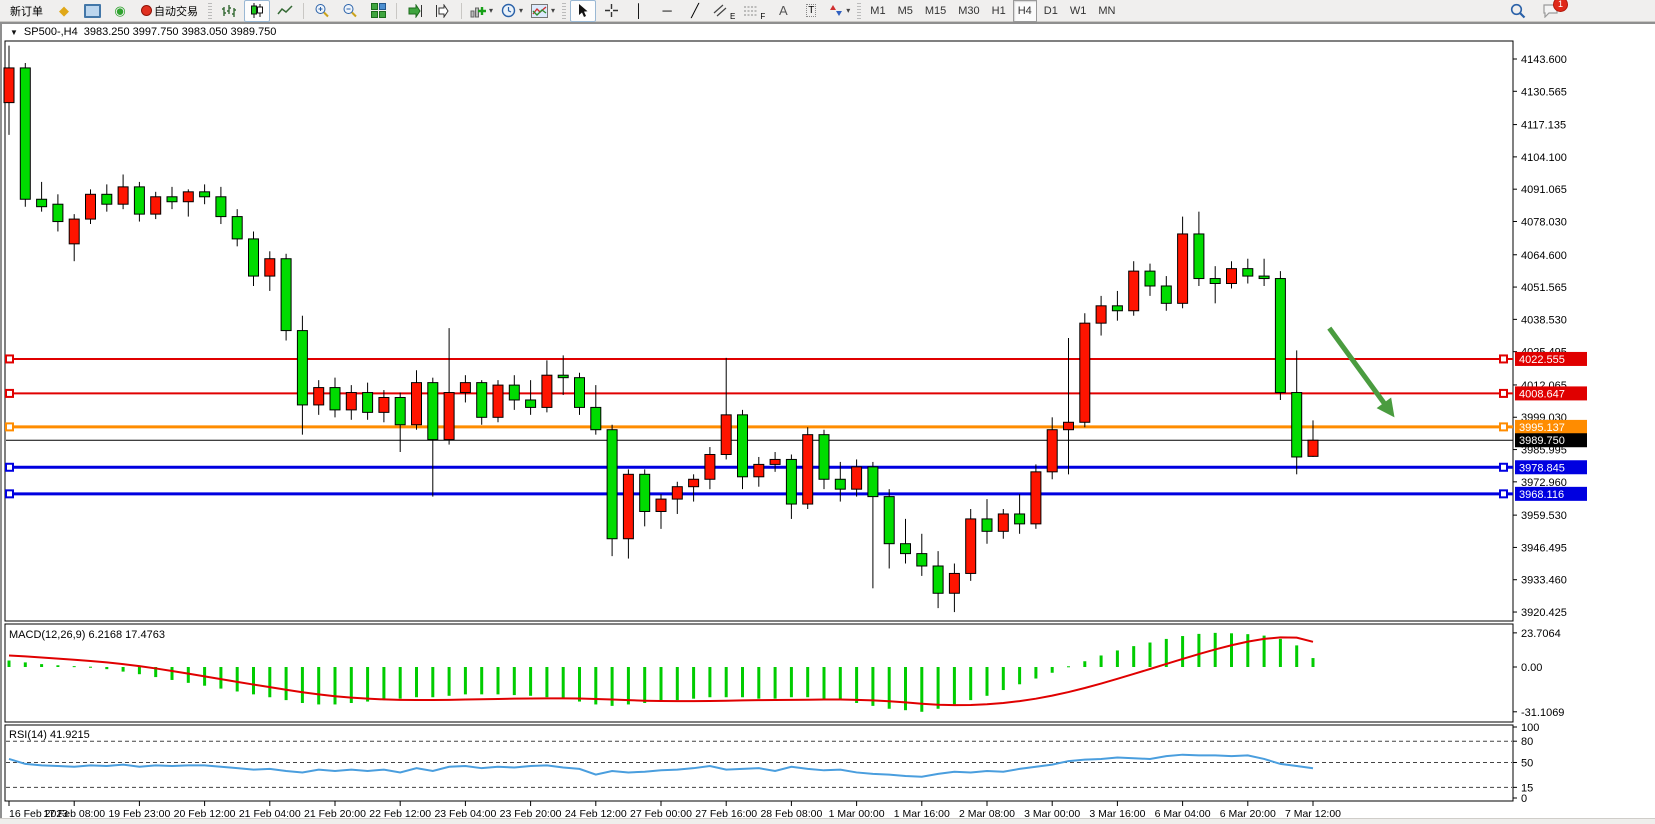 The width and height of the screenshot is (1655, 824). What do you see at coordinates (508, 10) in the screenshot?
I see `periods-clock-icon` at bounding box center [508, 10].